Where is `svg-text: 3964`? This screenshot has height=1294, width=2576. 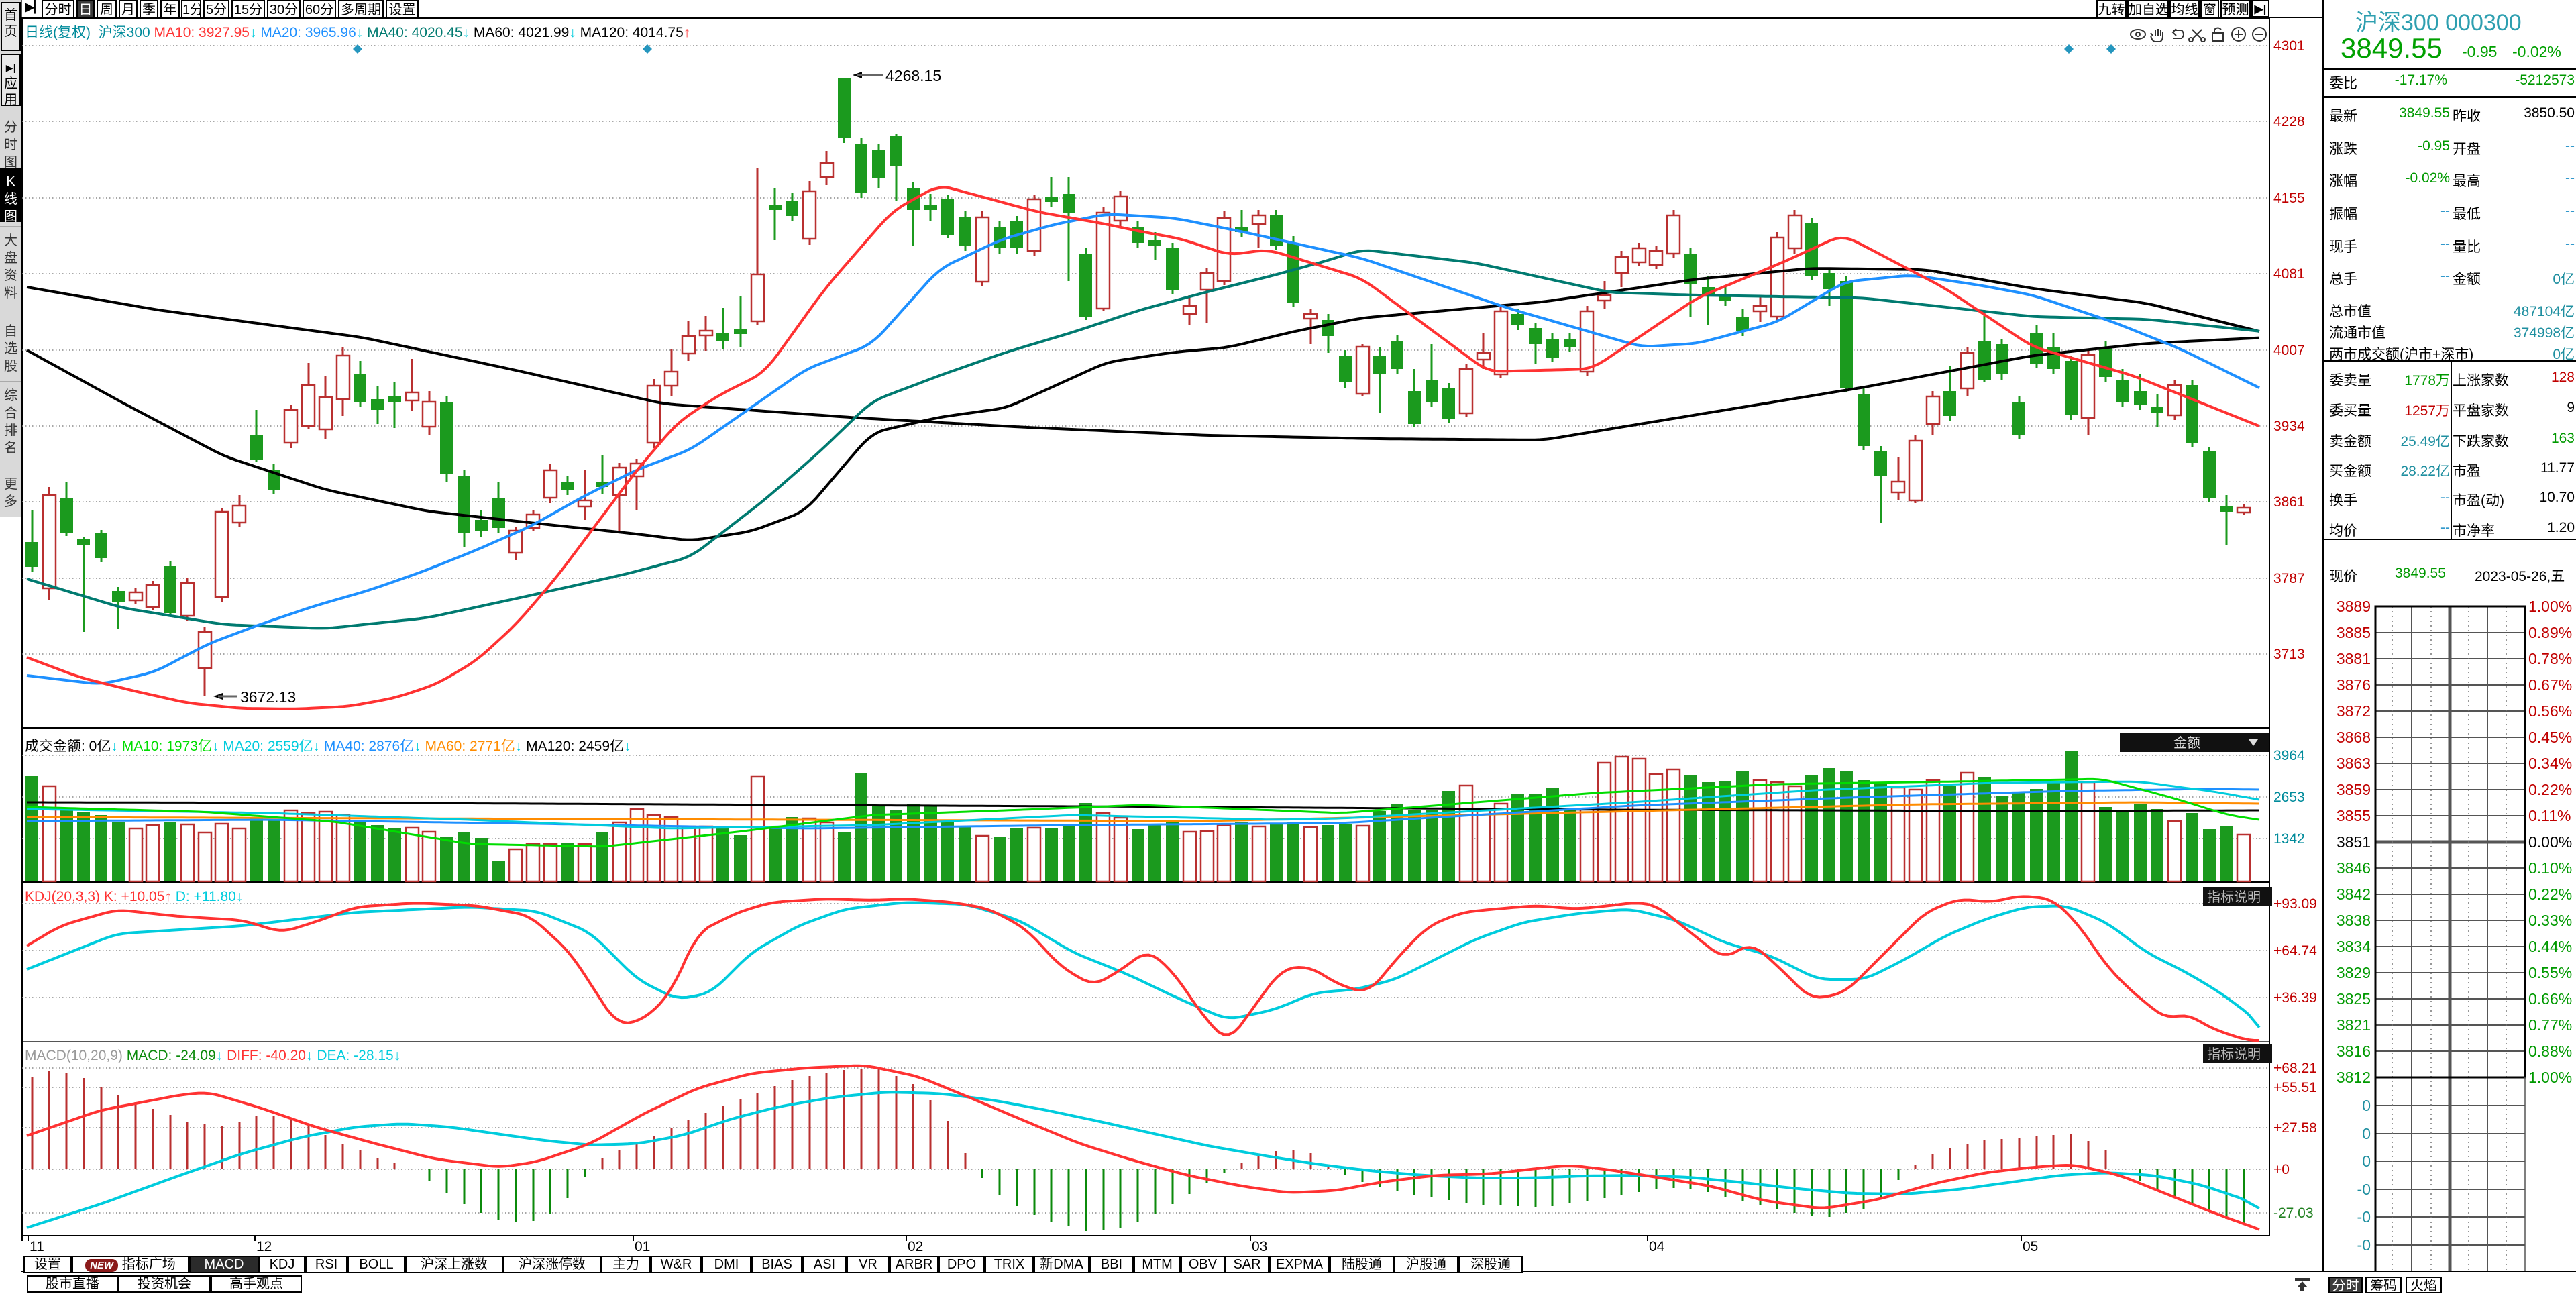 svg-text: 3964 is located at coordinates (2289, 755).